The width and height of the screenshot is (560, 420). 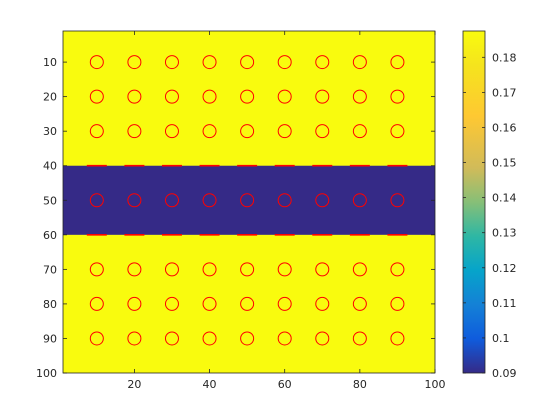 I want to click on x-tick-label: 80, so click(x=360, y=384).